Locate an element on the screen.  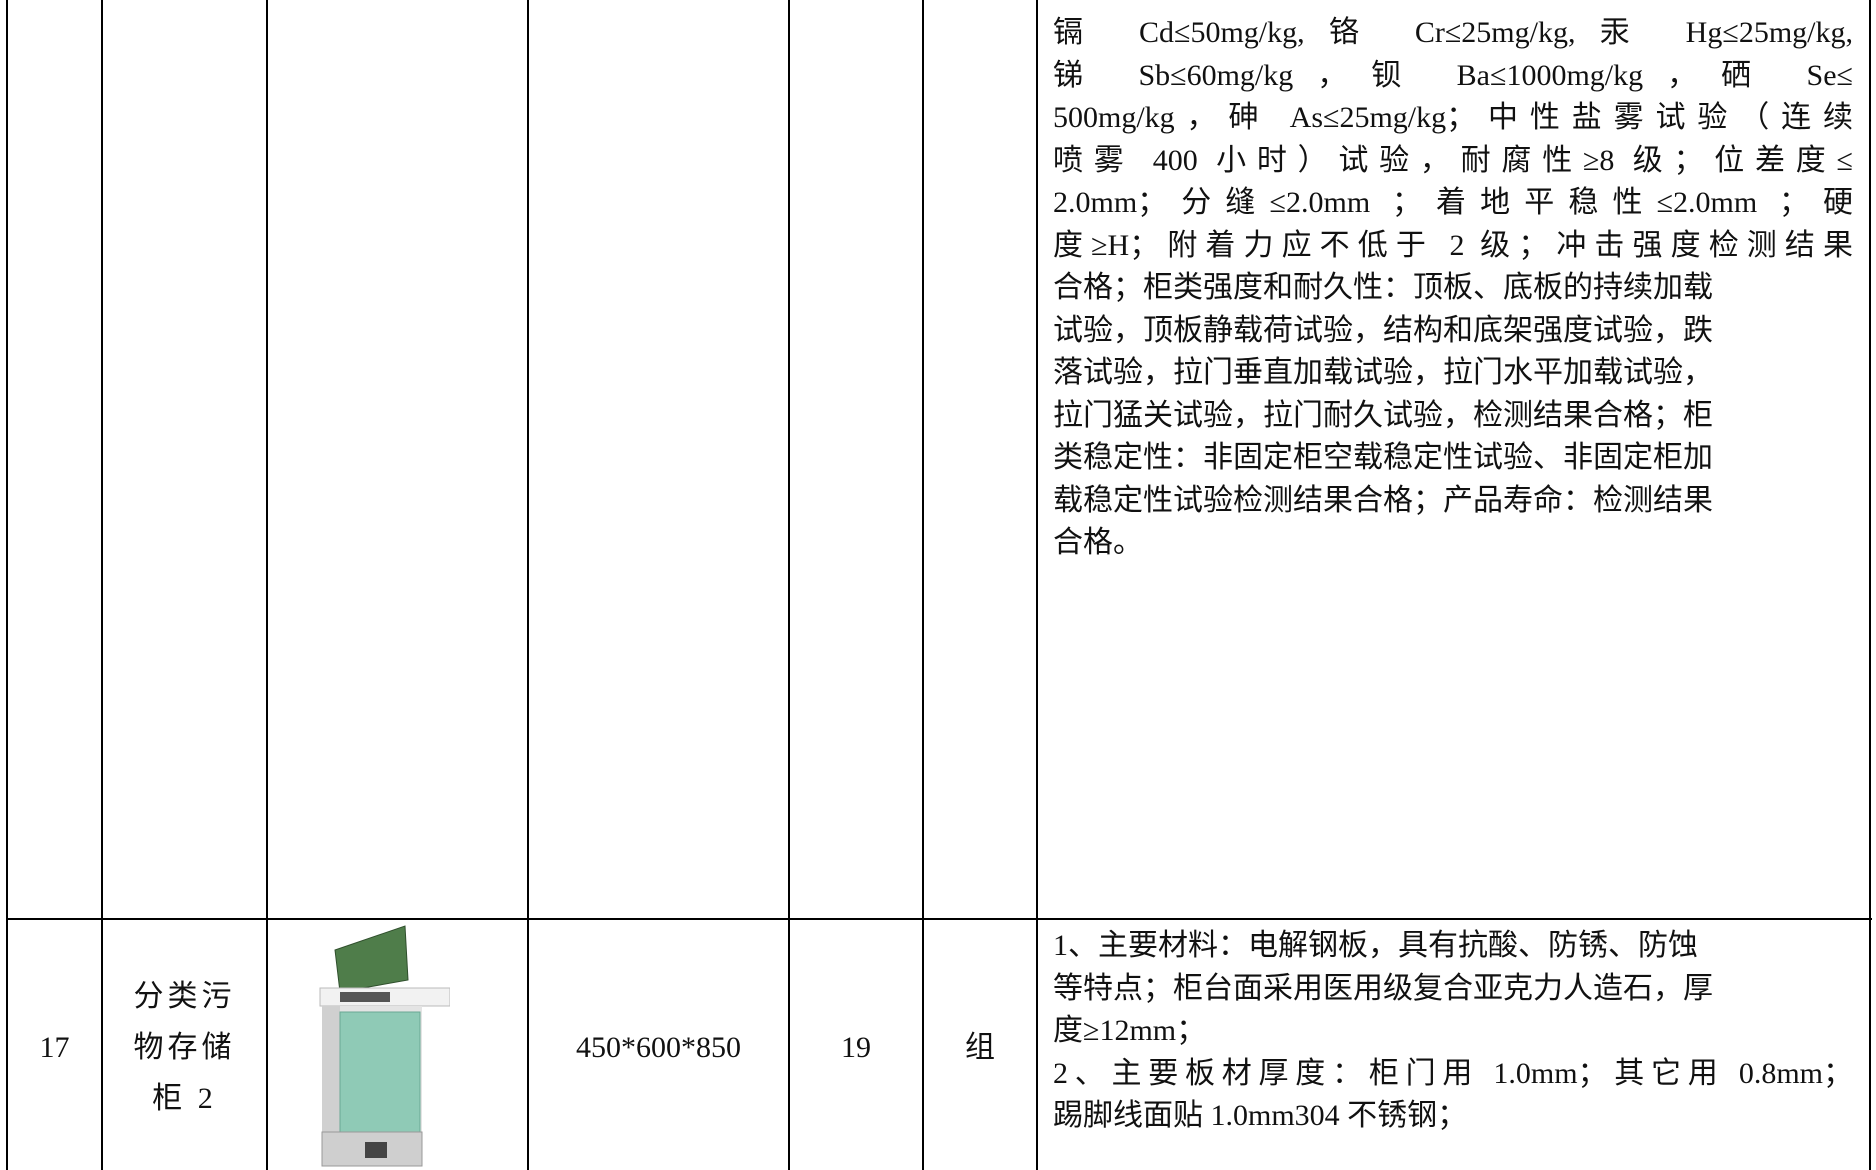
name-line: 物存储 is located at coordinates (184, 1047).